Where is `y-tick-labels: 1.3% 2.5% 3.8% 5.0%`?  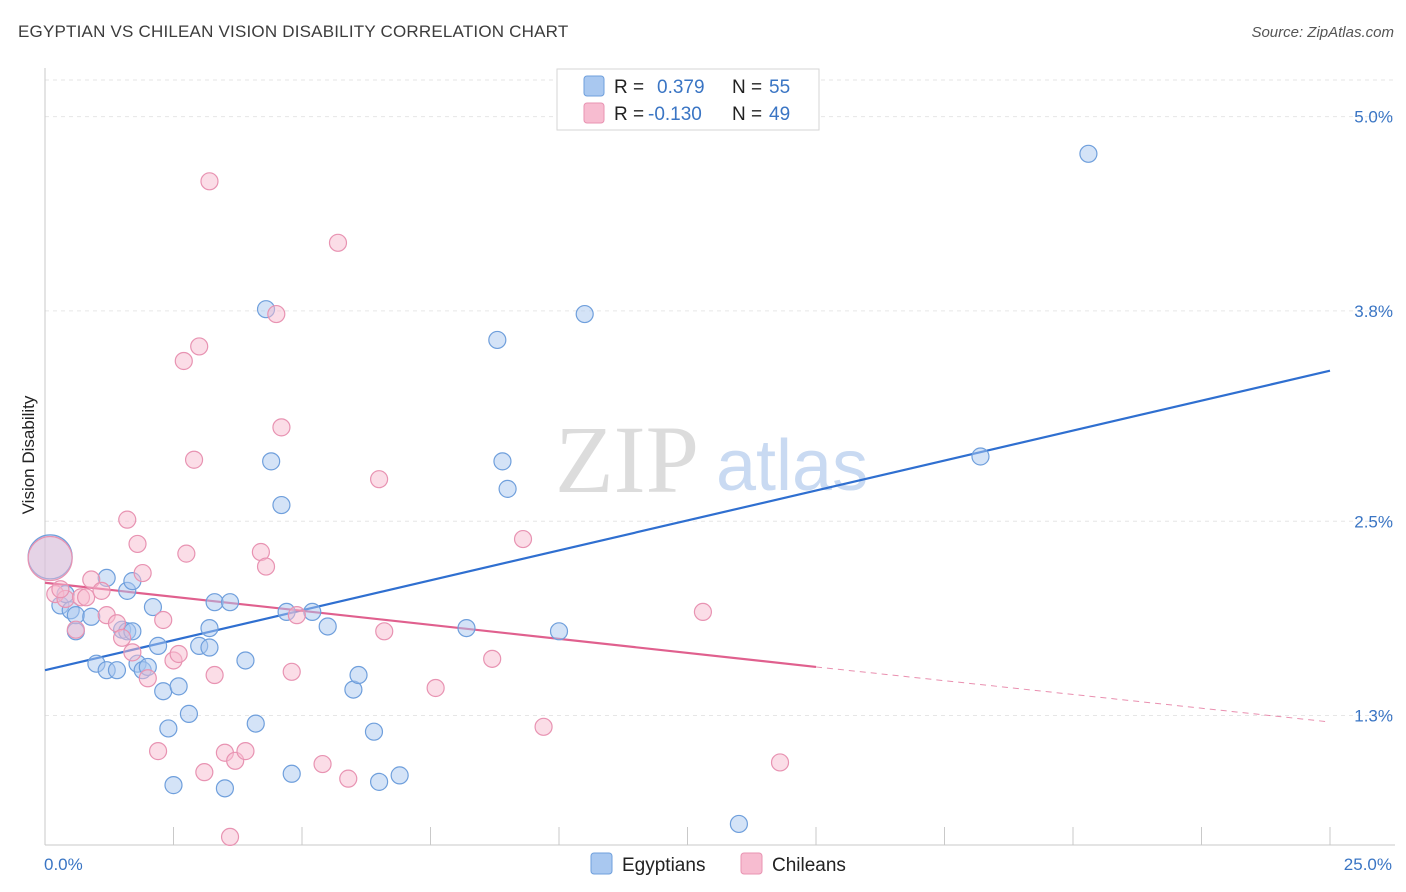
y-tick-labels: 1.3% 2.5% 3.8% 5.0% is located at coordinates (1373, 417).